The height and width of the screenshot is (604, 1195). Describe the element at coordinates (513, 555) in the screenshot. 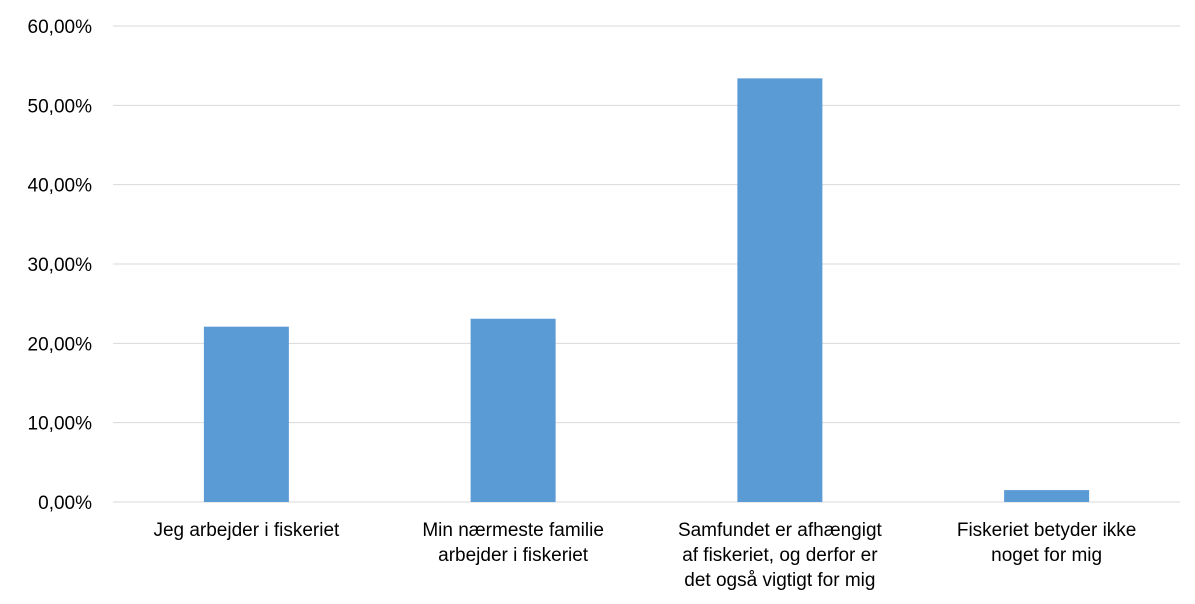

I see `x-category-label-line: arbejder i fiskeriet` at that location.